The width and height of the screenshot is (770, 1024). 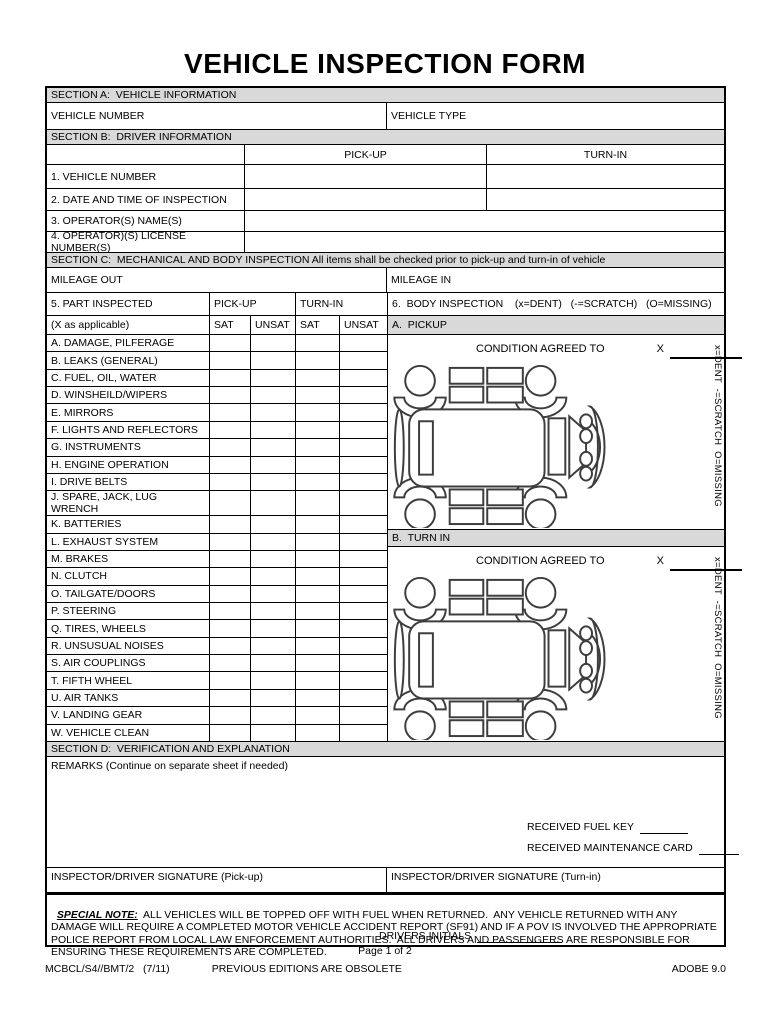 What do you see at coordinates (484, 242) in the screenshot?
I see `operator-licenses-field` at bounding box center [484, 242].